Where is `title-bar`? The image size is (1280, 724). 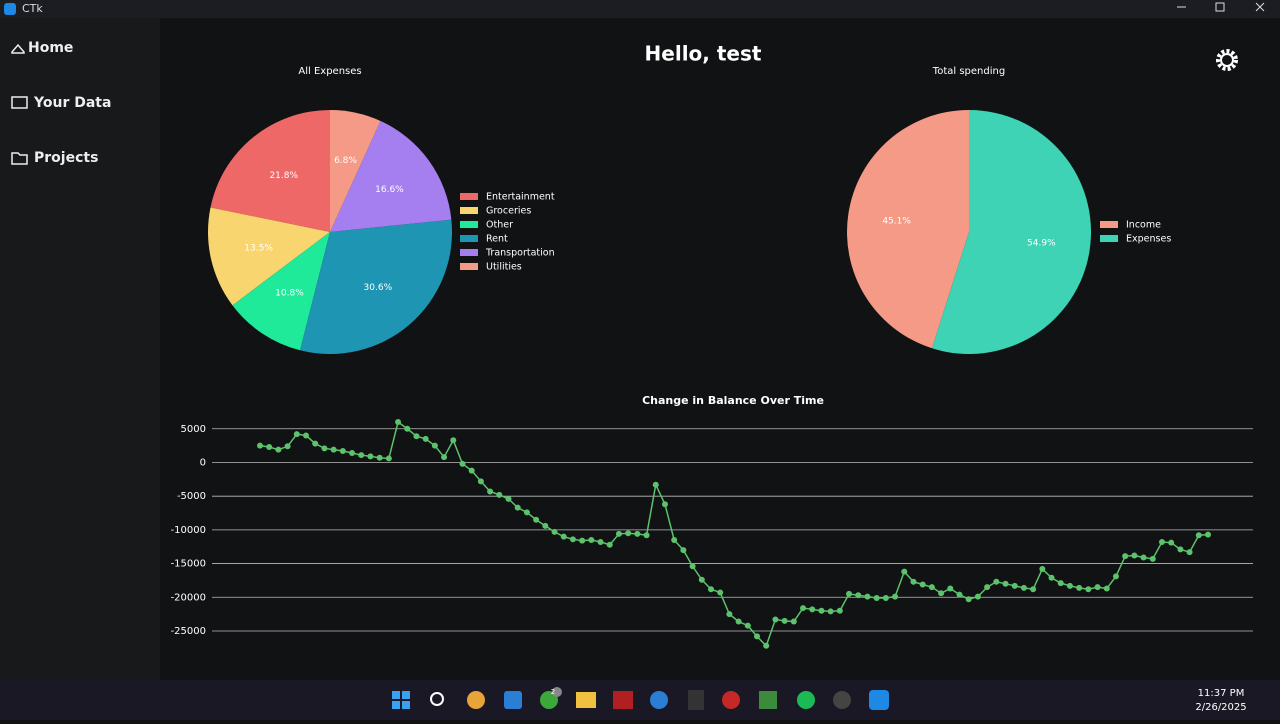 title-bar is located at coordinates (640, 9).